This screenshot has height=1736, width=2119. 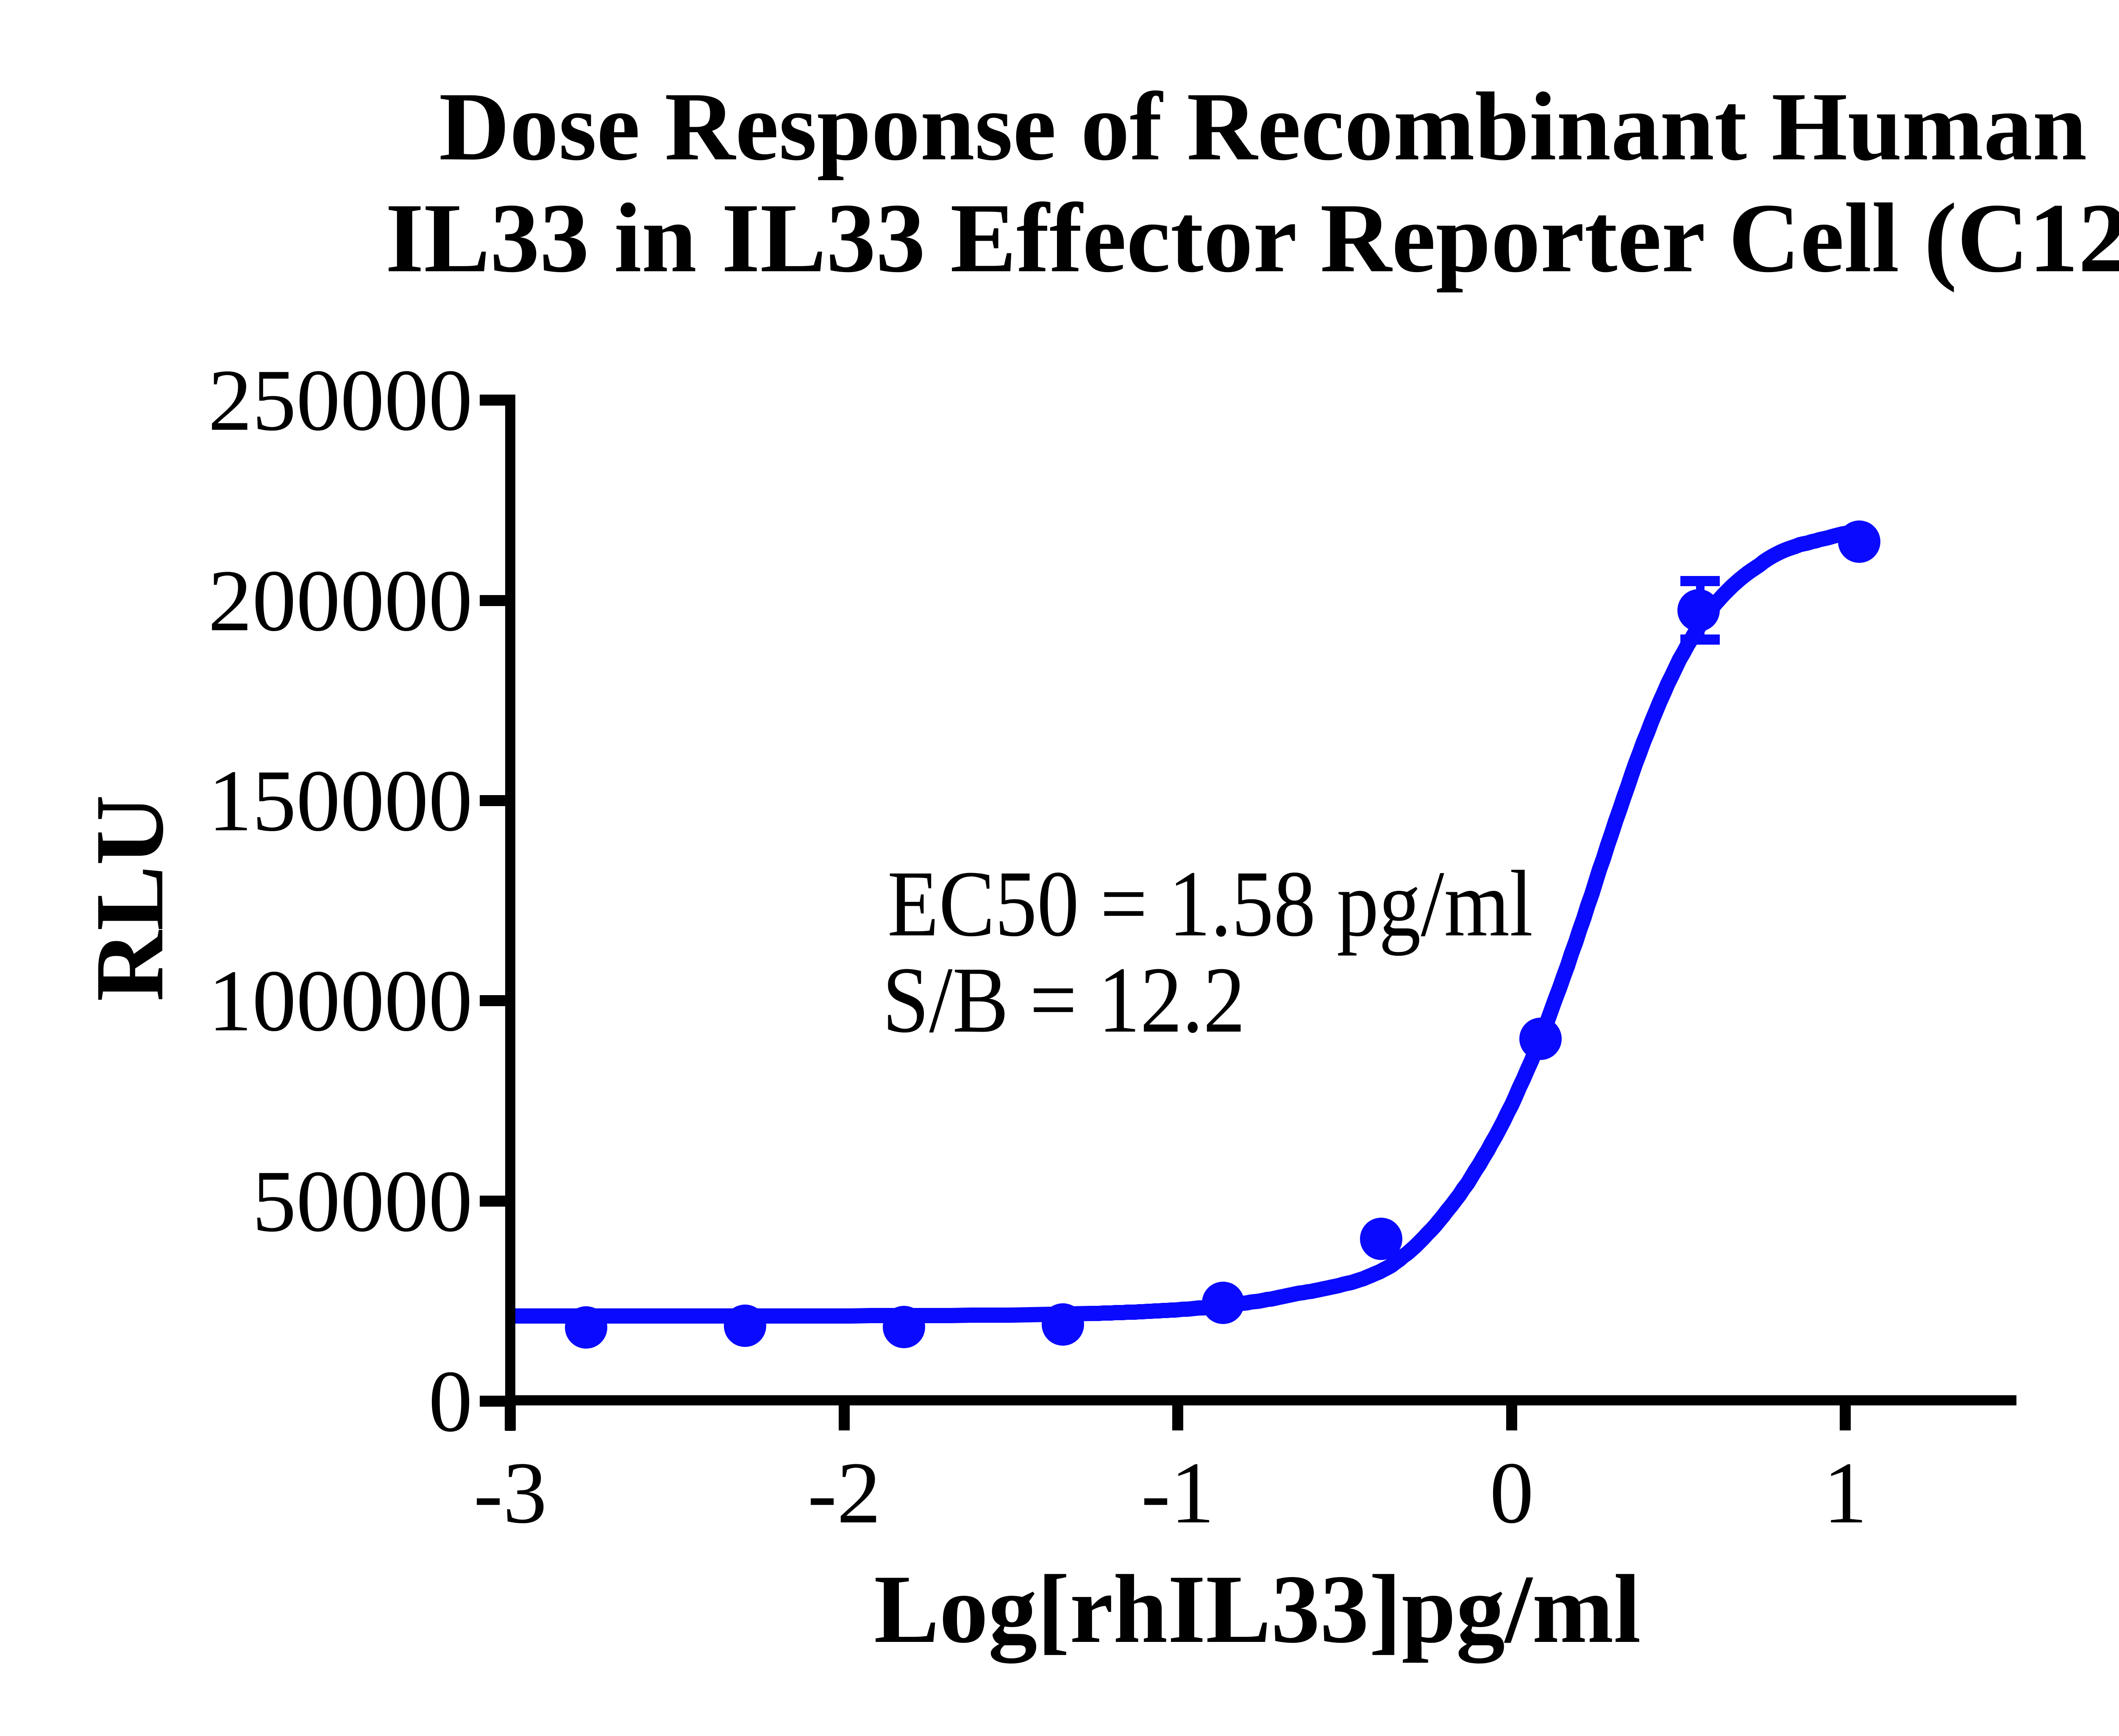 I want to click on svg-text: 200000, so click(x=341, y=600).